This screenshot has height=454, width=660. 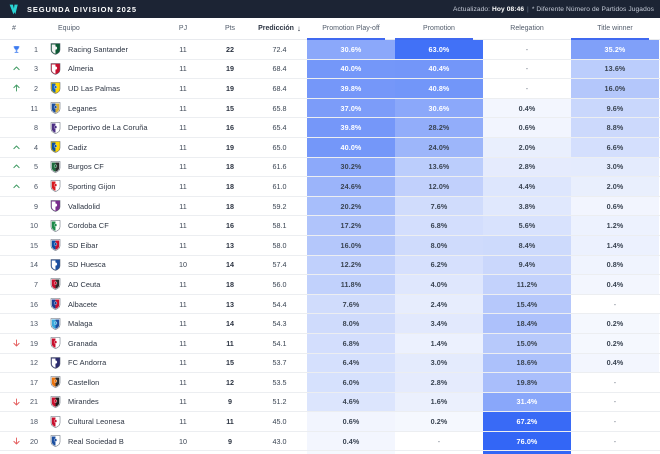 I want to click on cell-pts: 18, so click(x=230, y=206).